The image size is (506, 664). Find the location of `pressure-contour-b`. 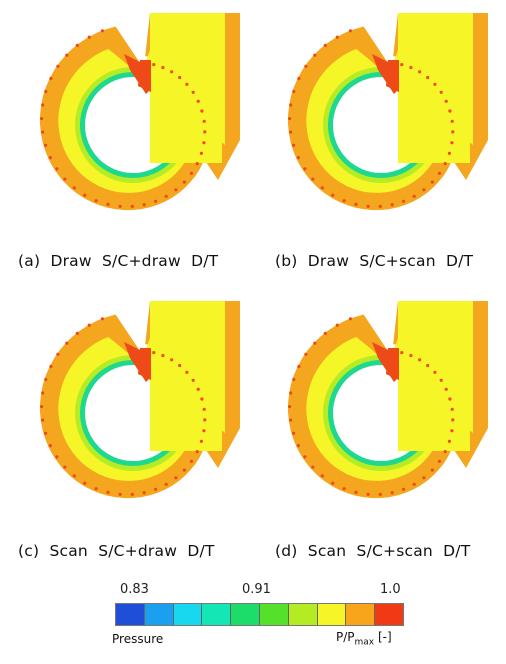

pressure-contour-b is located at coordinates (388, 112).